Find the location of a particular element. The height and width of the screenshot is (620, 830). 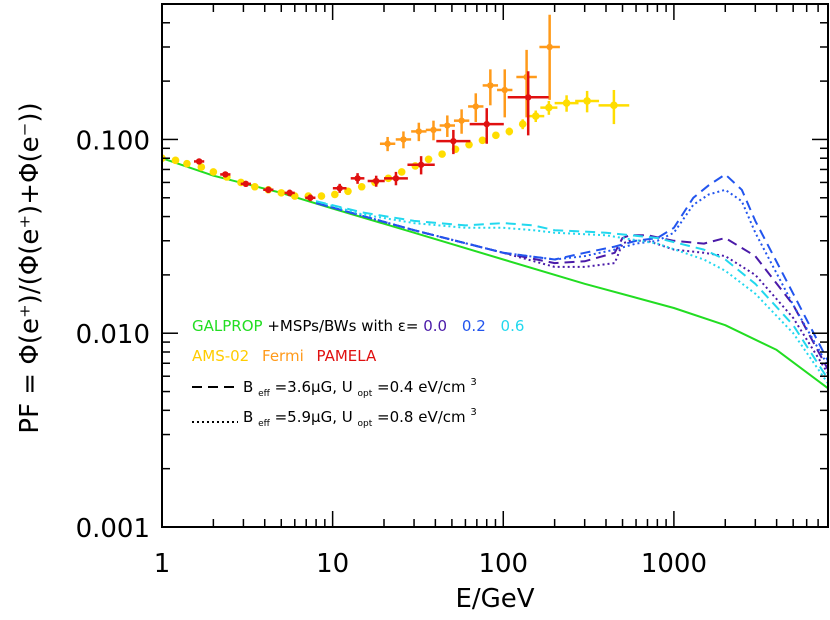

x-tick-label: 10 is located at coordinates (332, 564).